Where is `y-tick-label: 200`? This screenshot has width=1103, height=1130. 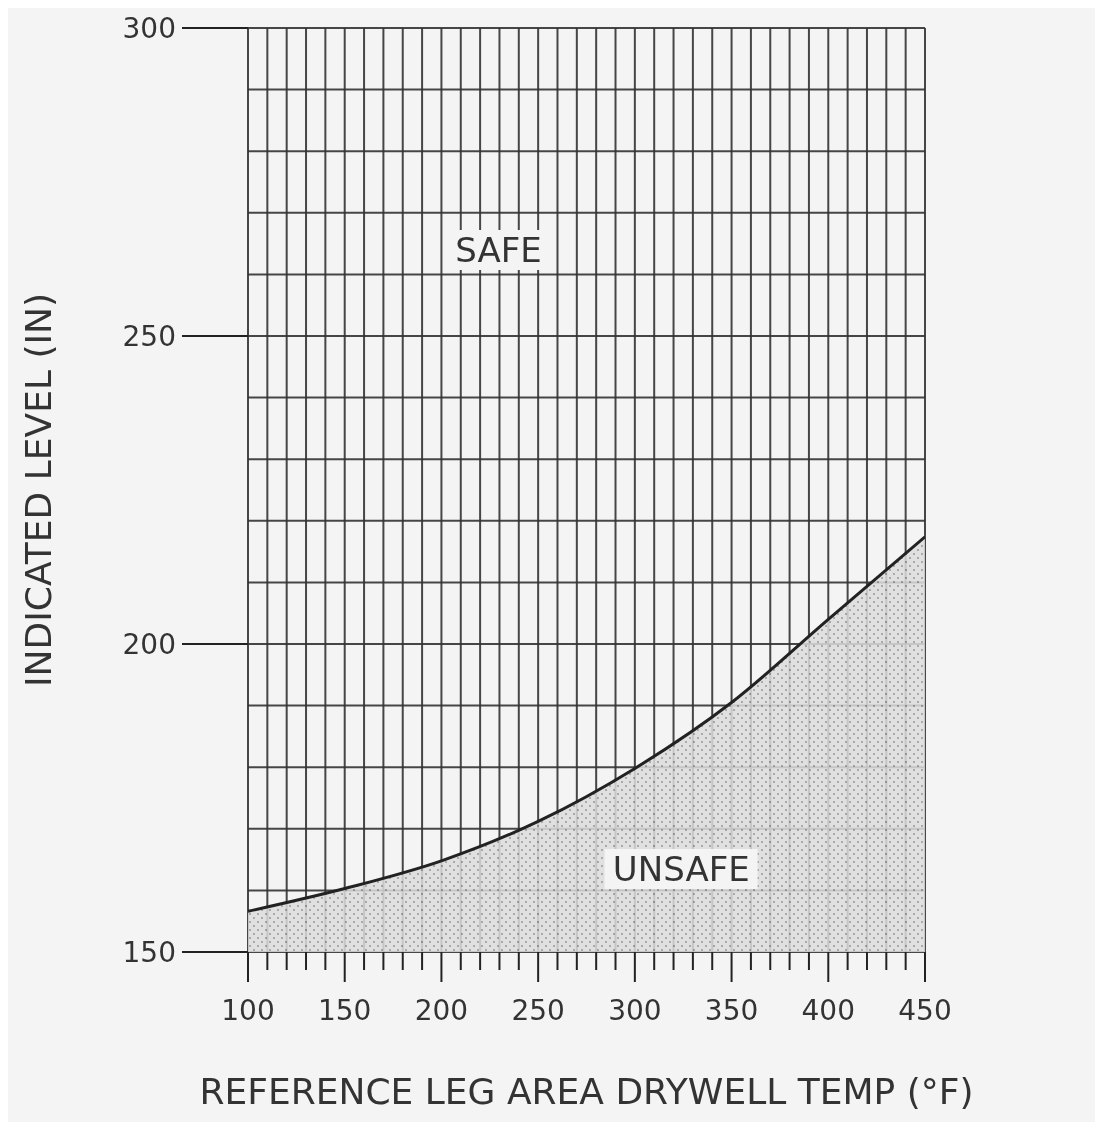
y-tick-label: 200 is located at coordinates (149, 644).